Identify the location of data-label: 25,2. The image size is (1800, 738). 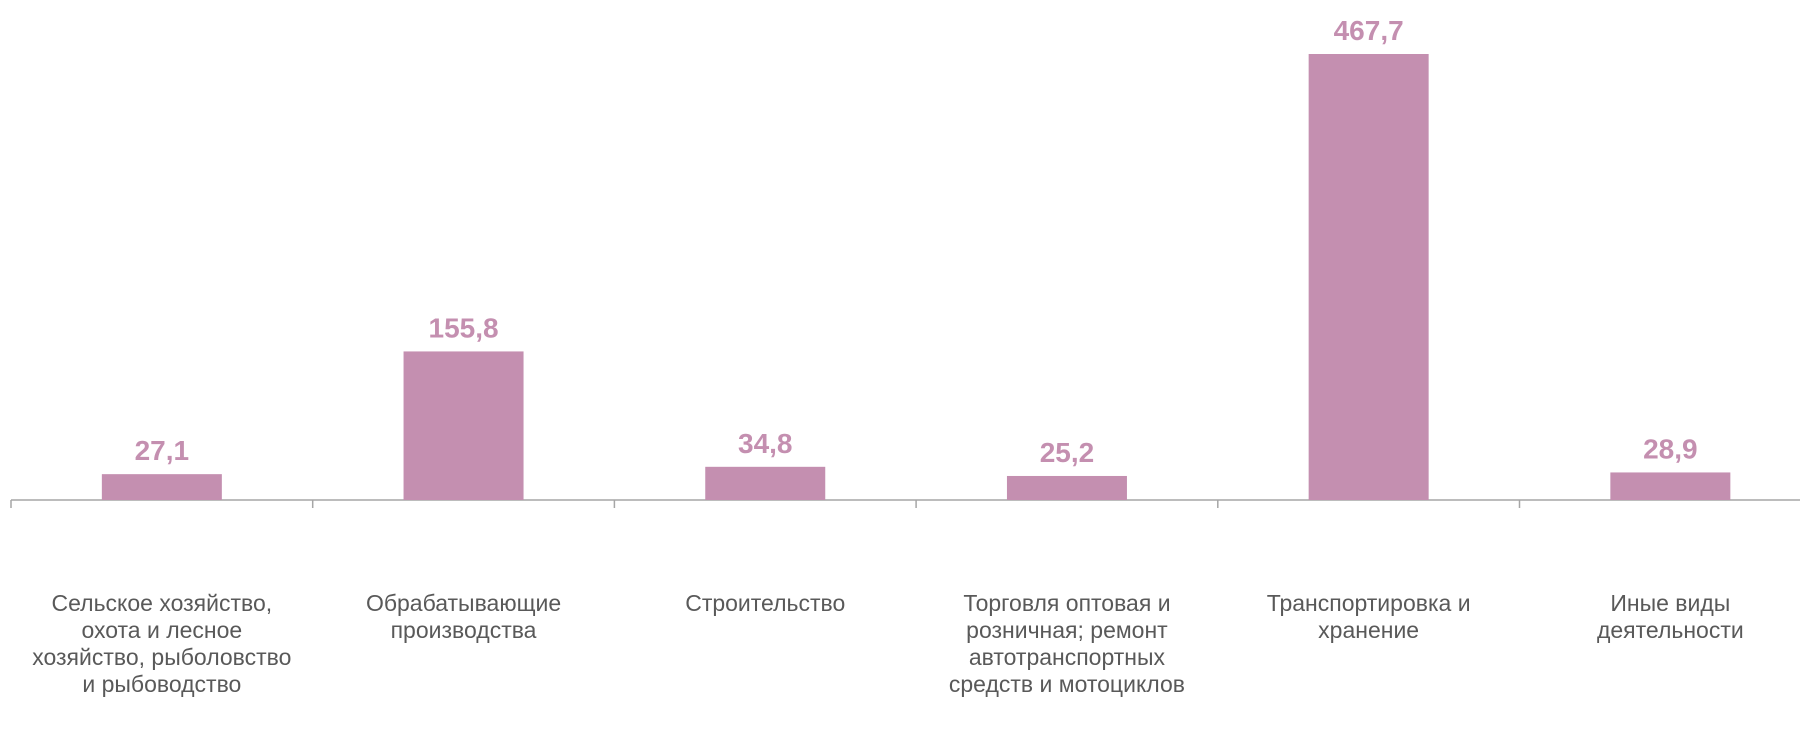
(1067, 452).